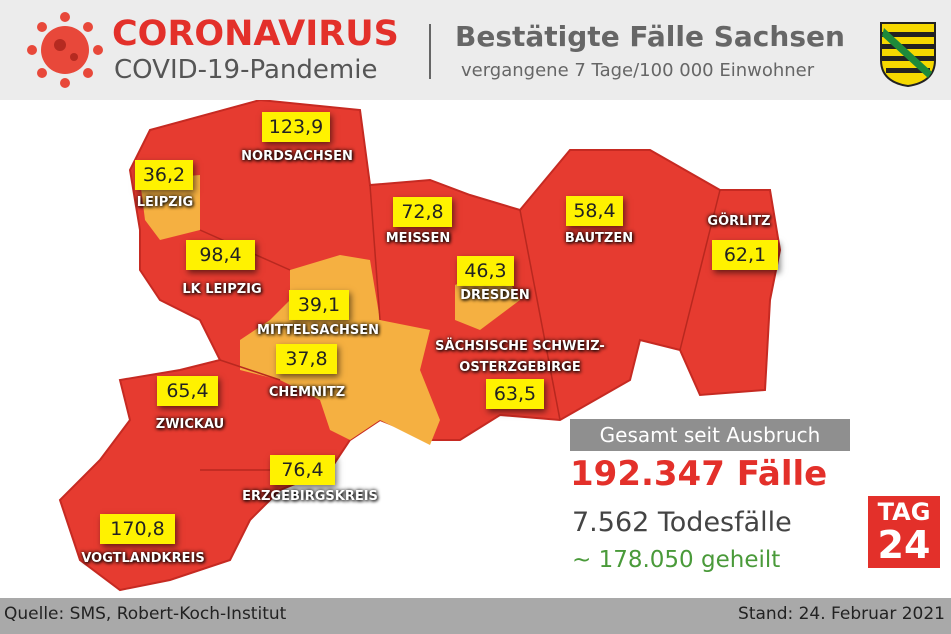 The height and width of the screenshot is (634, 951). I want to click on region-name: MITTELSACHSEN, so click(318, 330).